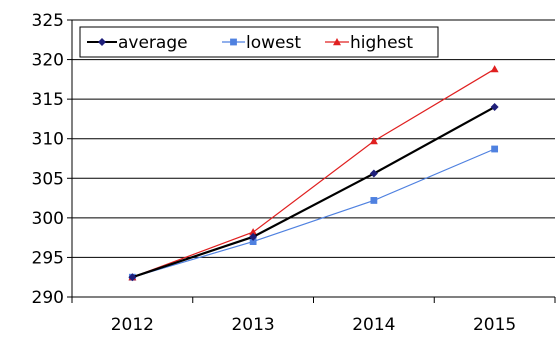 The width and height of the screenshot is (559, 341). Describe the element at coordinates (48, 100) in the screenshot. I see `y-tick-label: 315` at that location.